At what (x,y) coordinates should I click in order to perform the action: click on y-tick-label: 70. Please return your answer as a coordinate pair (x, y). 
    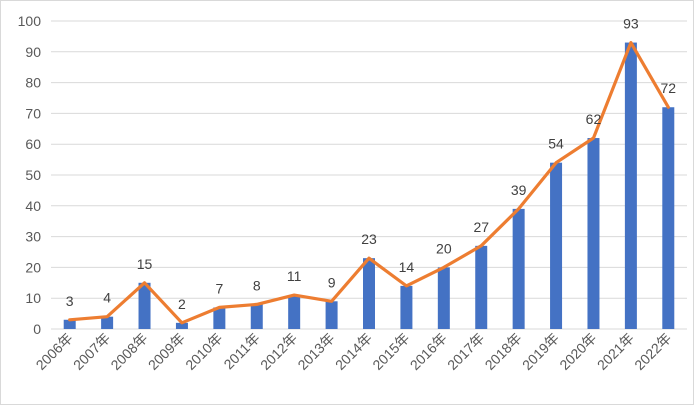
    Looking at the image, I should click on (33, 113).